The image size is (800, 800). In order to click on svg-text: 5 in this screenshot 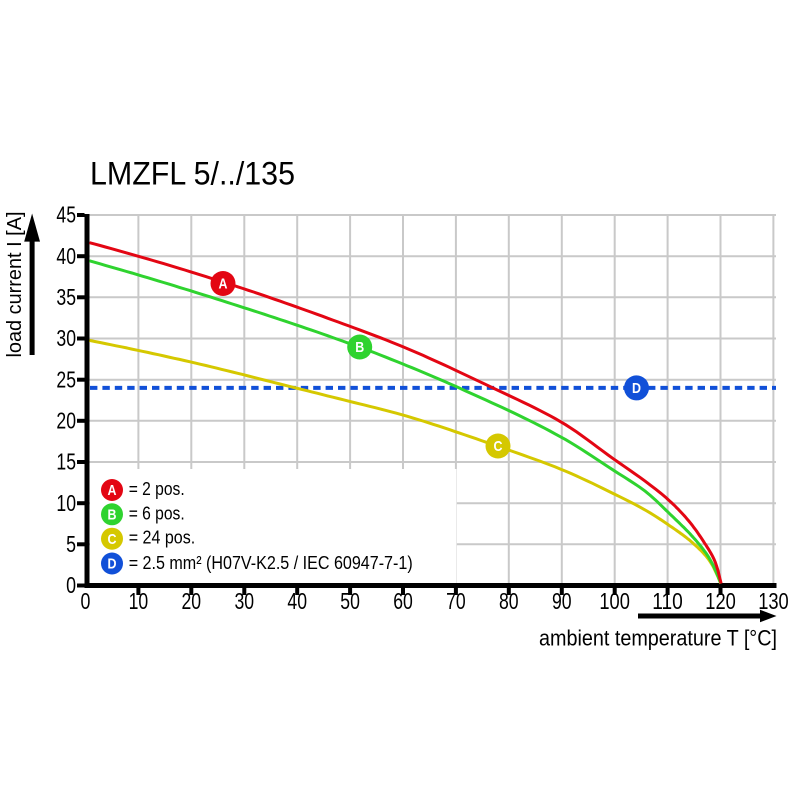, I will do `click(71, 544)`.